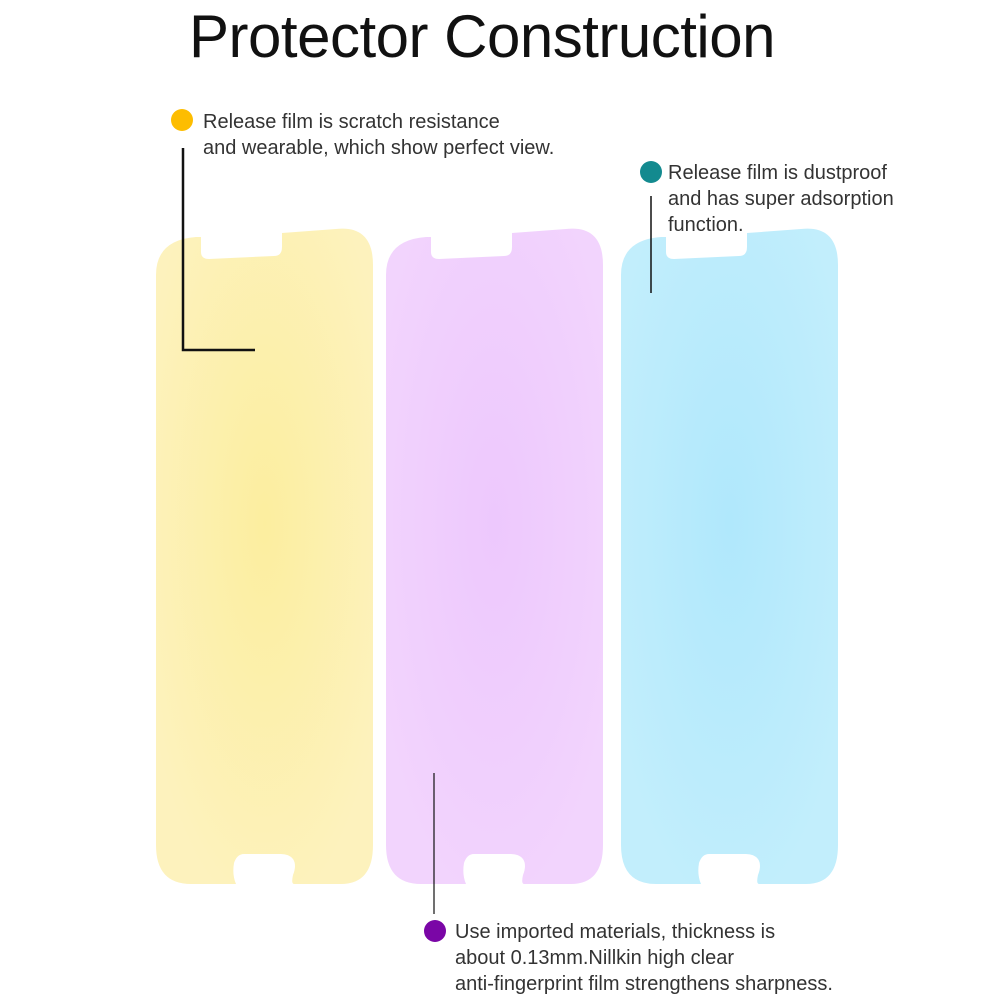 The image size is (1001, 1001). I want to click on page-title: Protector Construction, so click(482, 36).